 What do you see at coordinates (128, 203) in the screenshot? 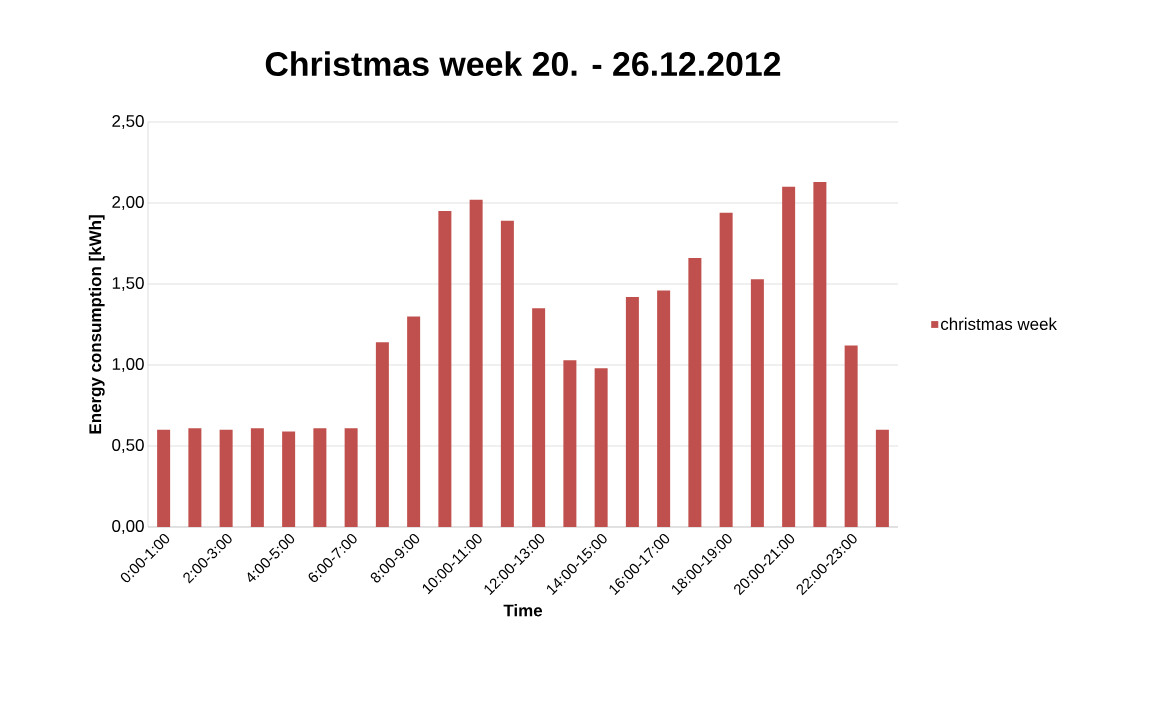
I see `y-tick-label: 2,00` at bounding box center [128, 203].